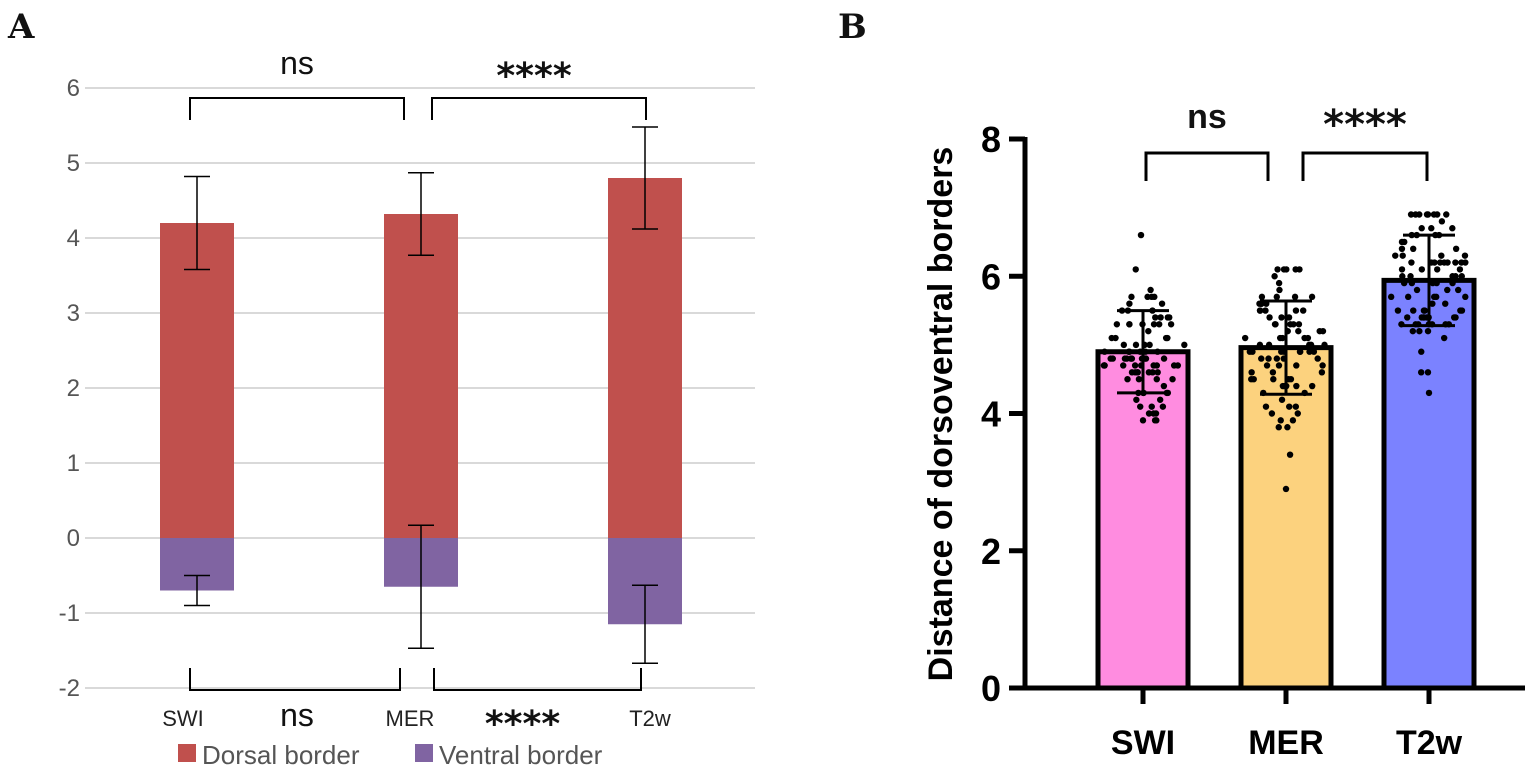 Image resolution: width=1535 pixels, height=776 pixels. I want to click on significance-label-a-top: ns, so click(297, 63).